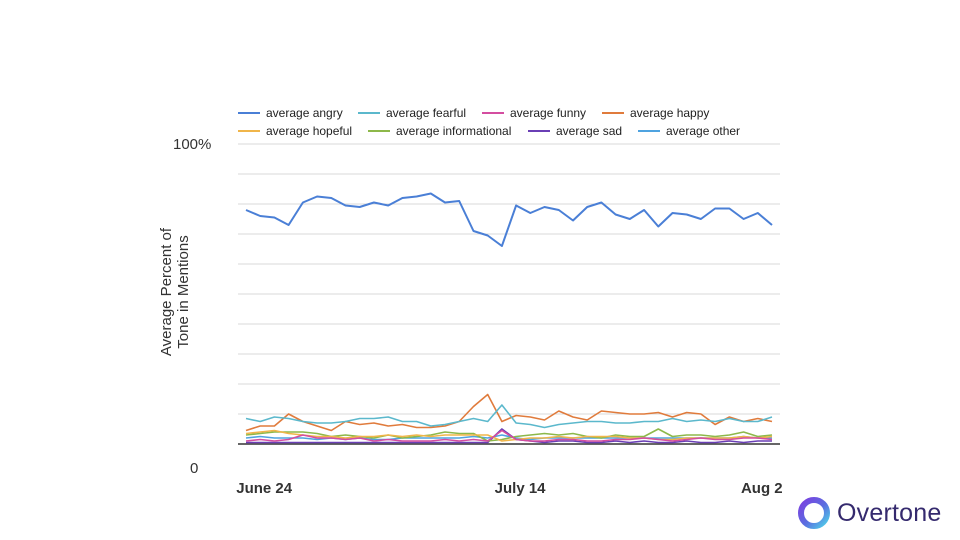  I want to click on x-tick-label: July 14, so click(520, 488).